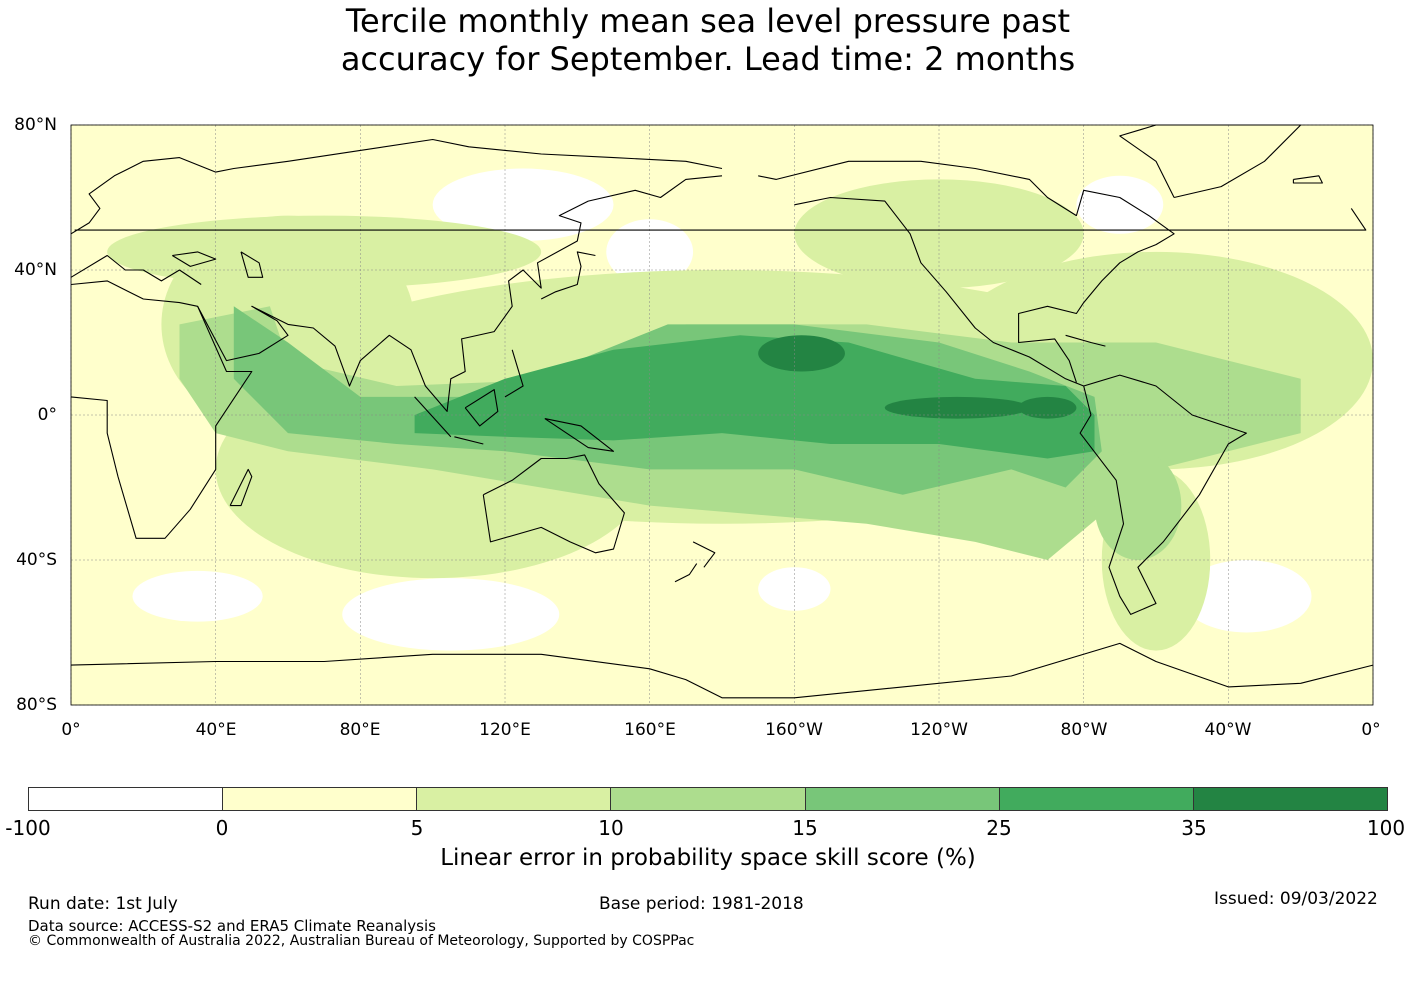 This screenshot has width=1416, height=990. I want to click on coastline-north-america-east, so click(966, 271).